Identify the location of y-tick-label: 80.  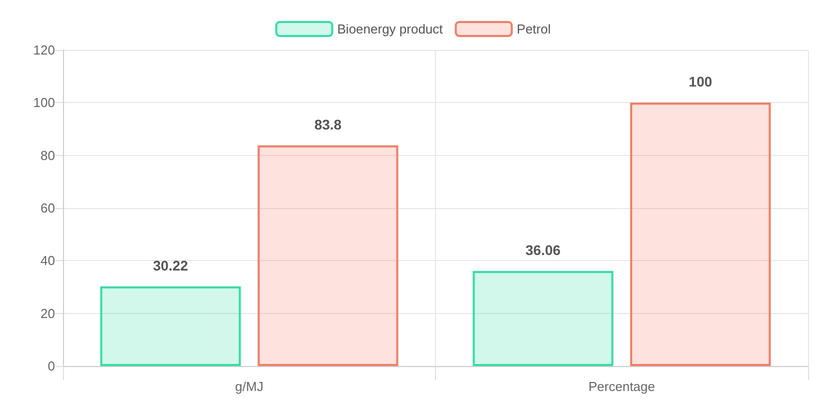
(47, 155).